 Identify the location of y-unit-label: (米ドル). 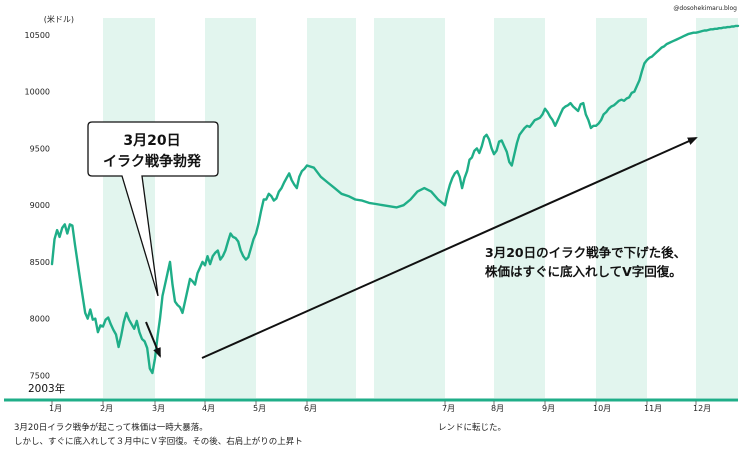
(59, 19).